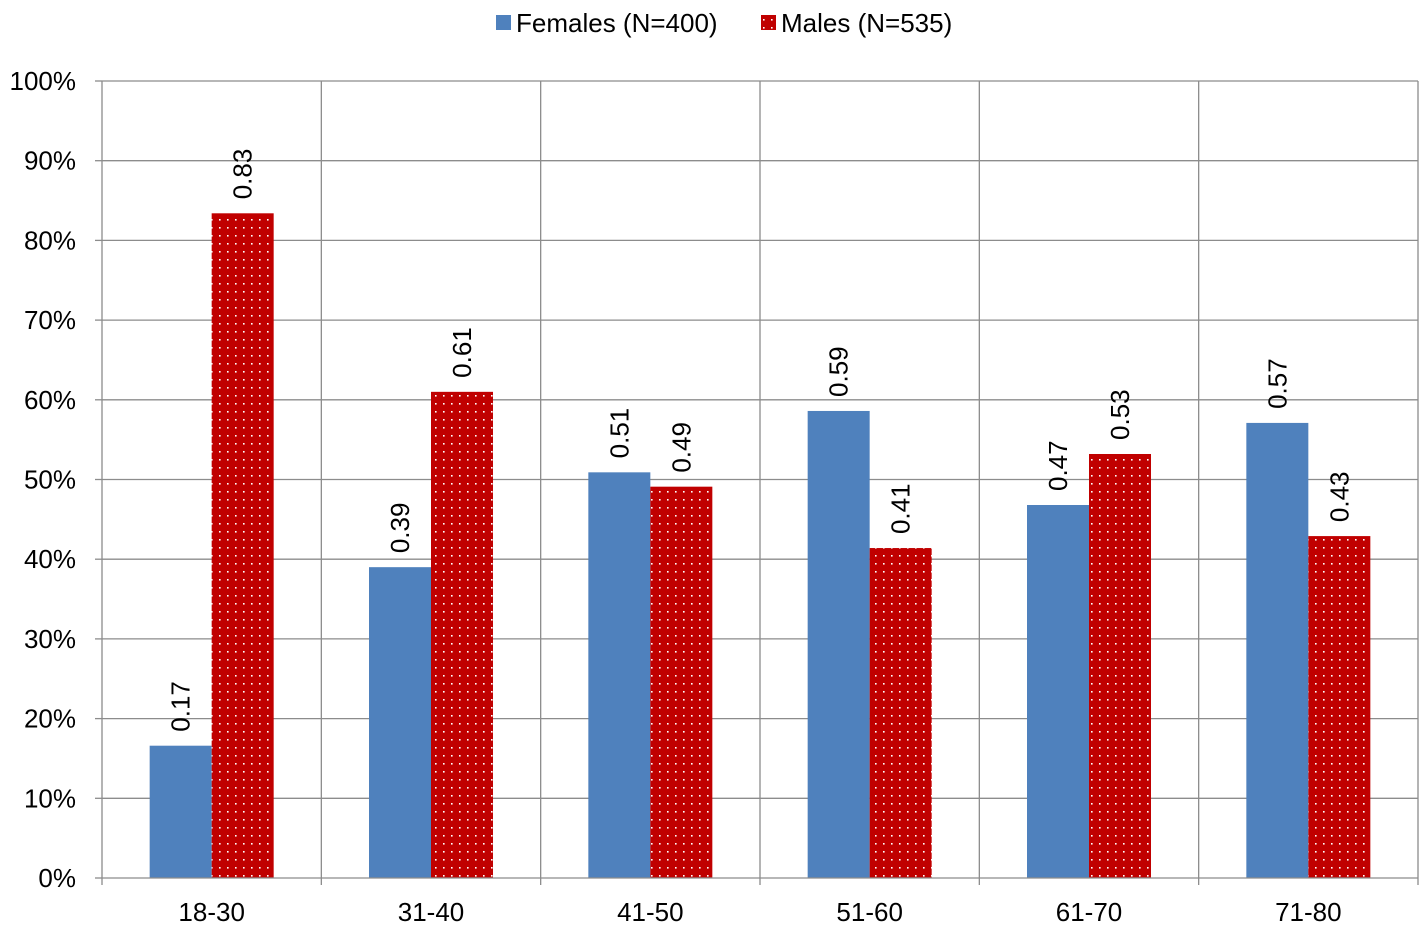  I want to click on x-tick-label: 71-80, so click(1308, 912).